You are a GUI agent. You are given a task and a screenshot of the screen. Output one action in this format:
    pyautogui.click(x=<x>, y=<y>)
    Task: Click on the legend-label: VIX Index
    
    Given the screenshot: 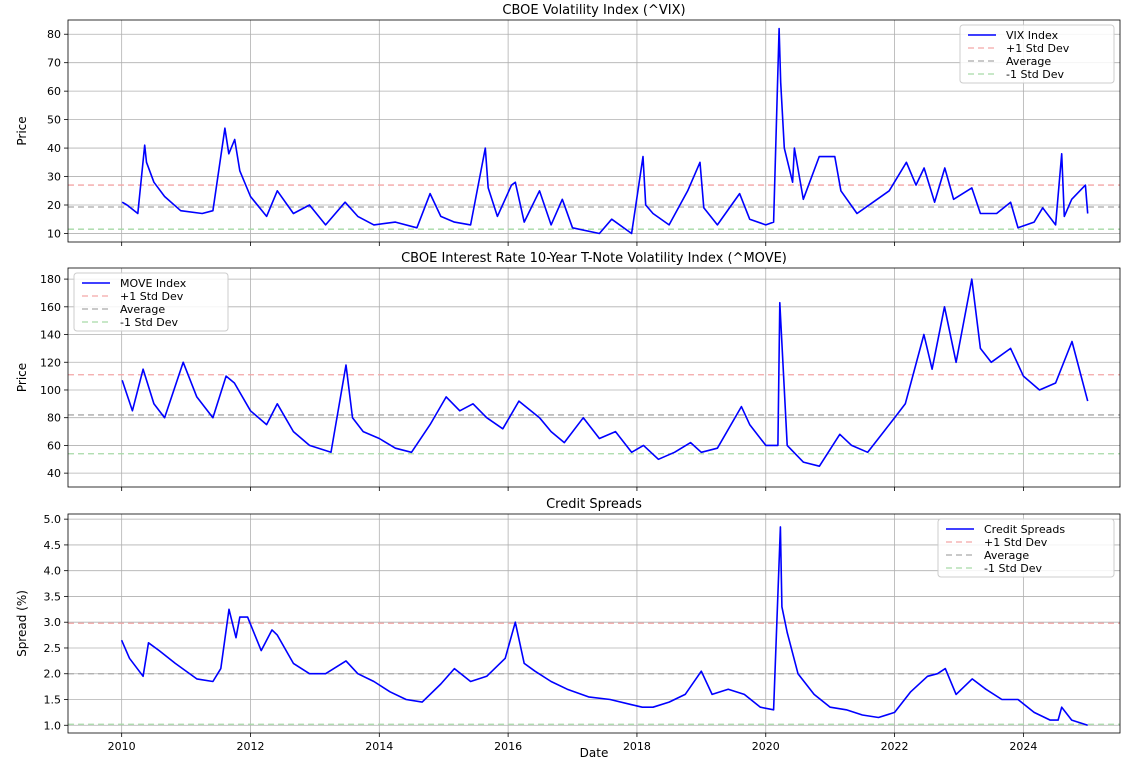 What is the action you would take?
    pyautogui.click(x=1032, y=35)
    